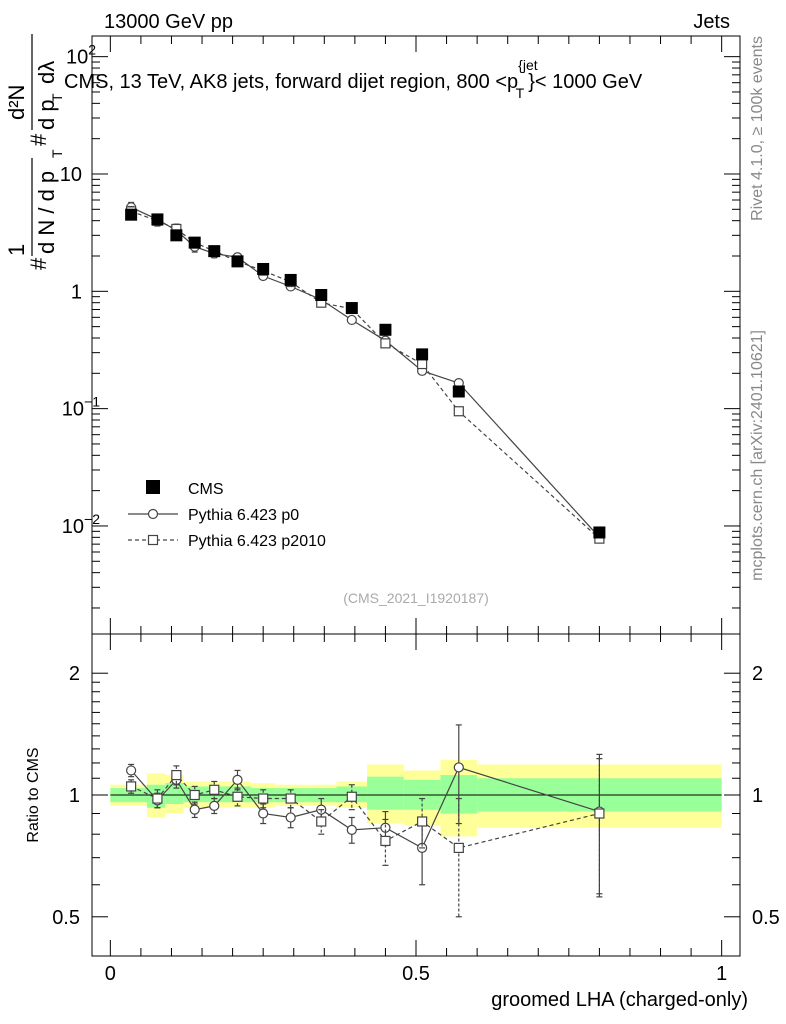  I want to click on chart-title-suffix: }< 1000 GeV, so click(585, 82).